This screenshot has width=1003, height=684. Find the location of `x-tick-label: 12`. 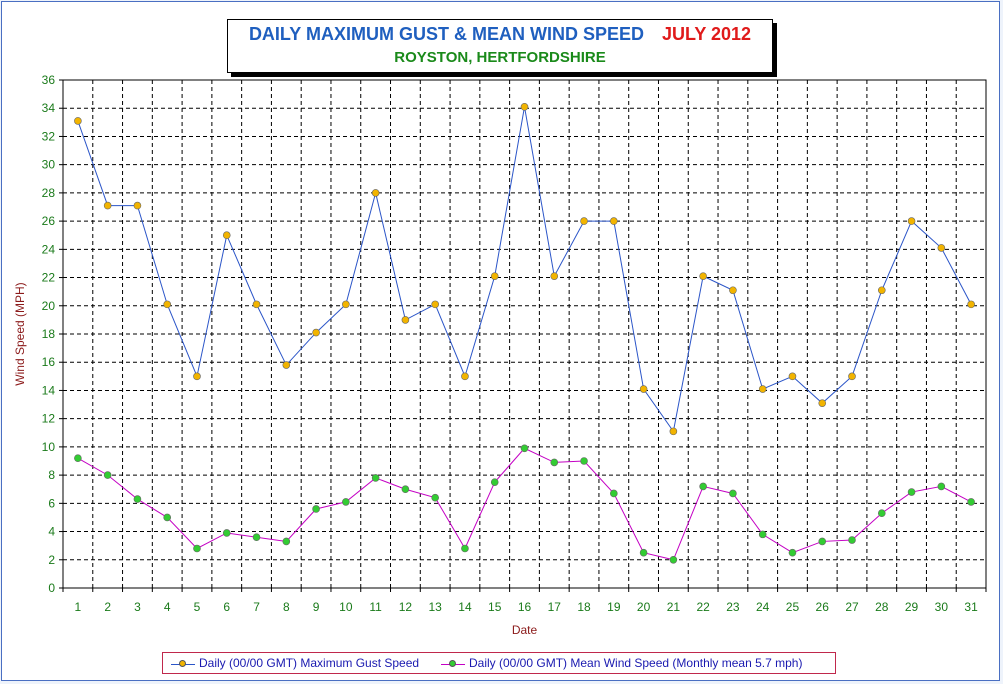

x-tick-label: 12 is located at coordinates (406, 607).